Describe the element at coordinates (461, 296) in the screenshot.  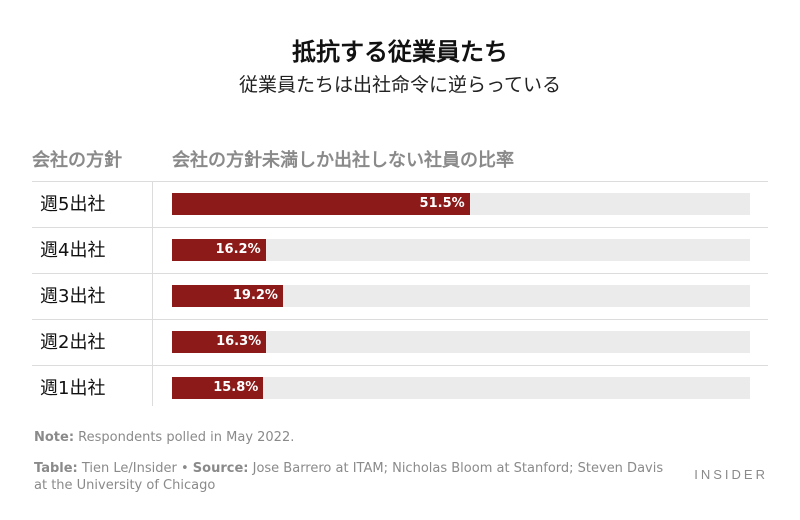
I see `bar-track: 19.2%` at that location.